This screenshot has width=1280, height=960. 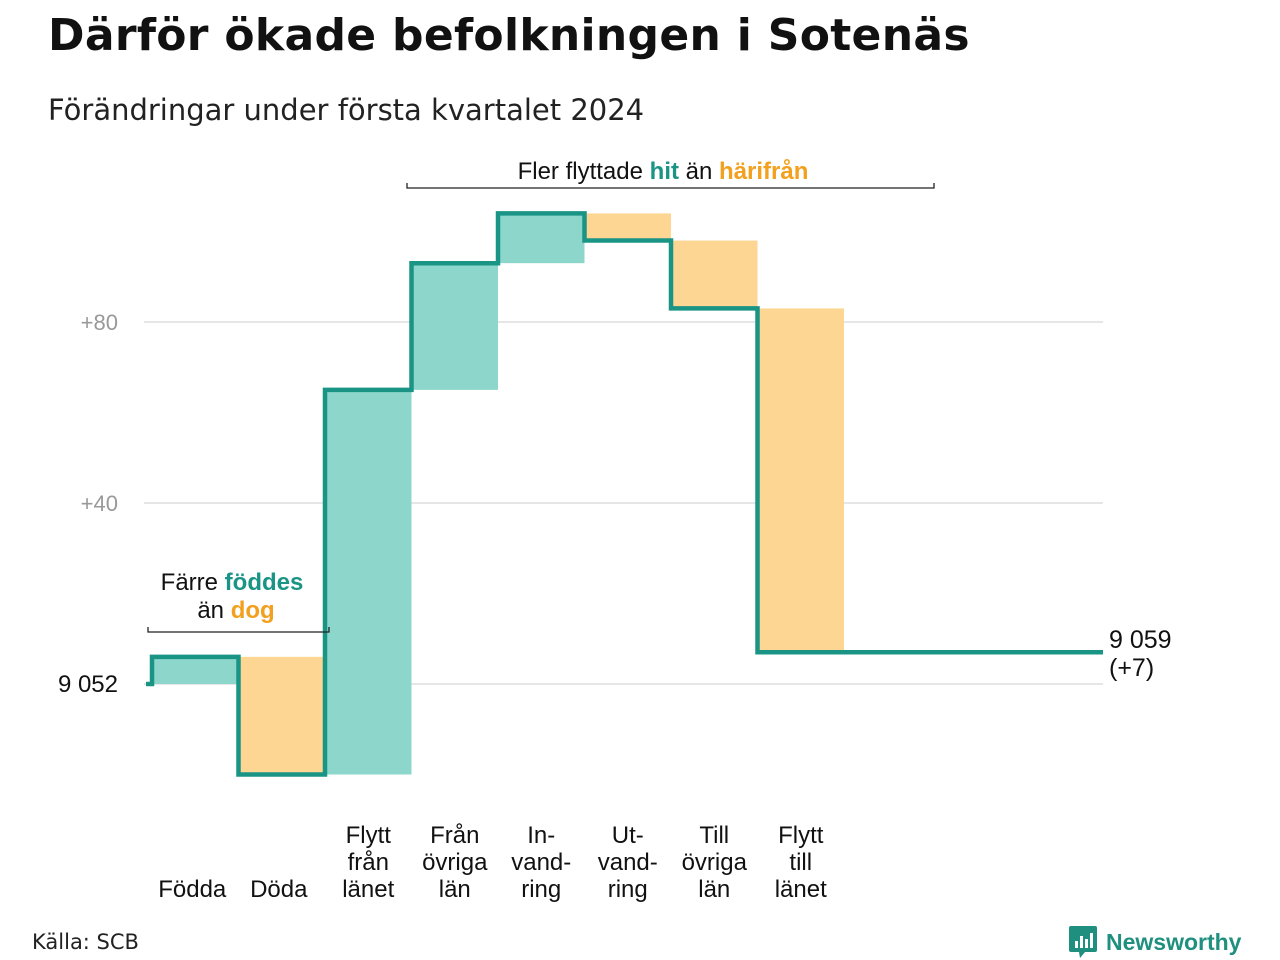 What do you see at coordinates (99, 503) in the screenshot?
I see `y-tick-label: +40` at bounding box center [99, 503].